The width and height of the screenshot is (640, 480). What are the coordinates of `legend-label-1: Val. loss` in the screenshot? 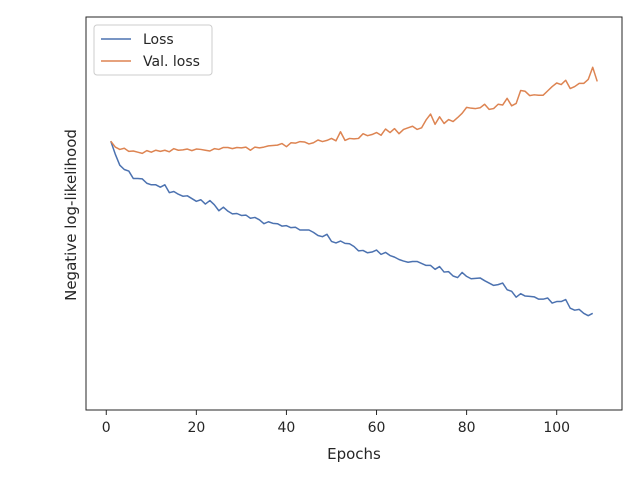 It's located at (171, 62).